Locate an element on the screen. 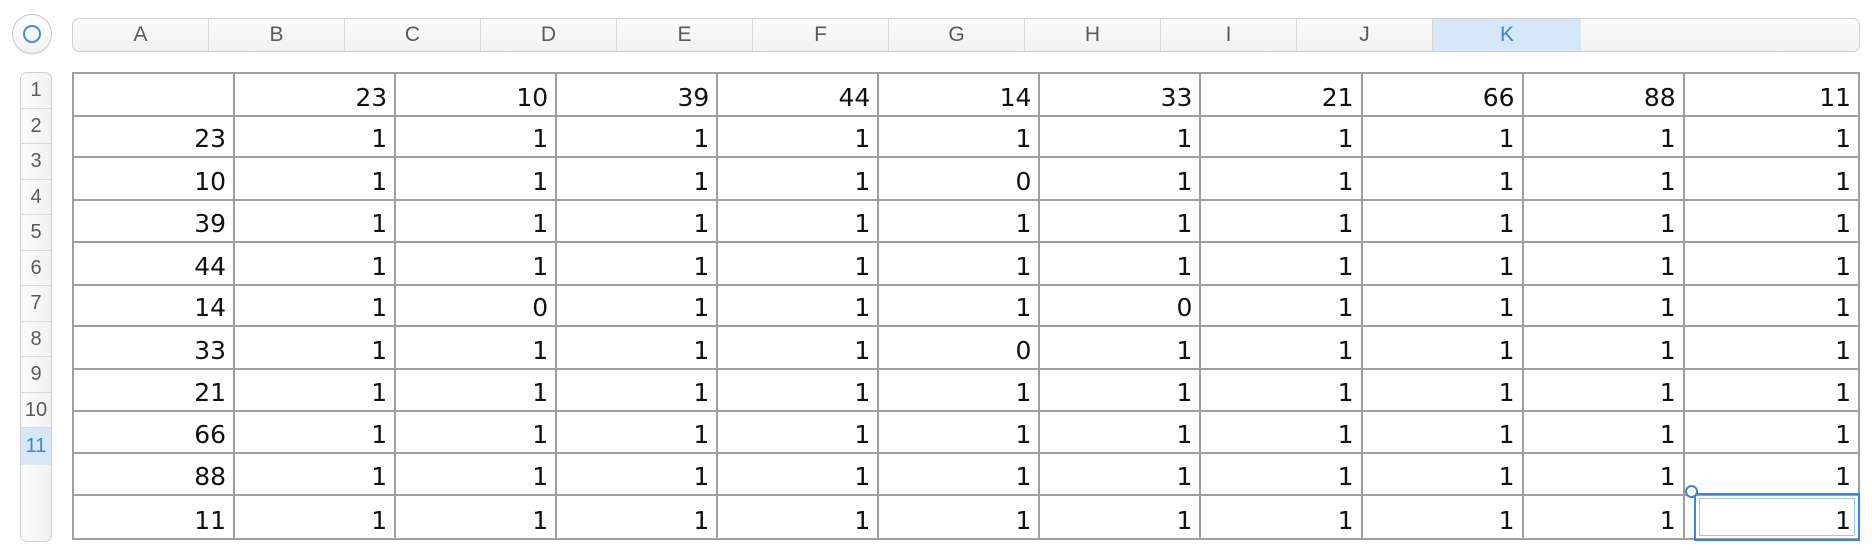 This screenshot has height=550, width=1872. column-header-b: B is located at coordinates (277, 35).